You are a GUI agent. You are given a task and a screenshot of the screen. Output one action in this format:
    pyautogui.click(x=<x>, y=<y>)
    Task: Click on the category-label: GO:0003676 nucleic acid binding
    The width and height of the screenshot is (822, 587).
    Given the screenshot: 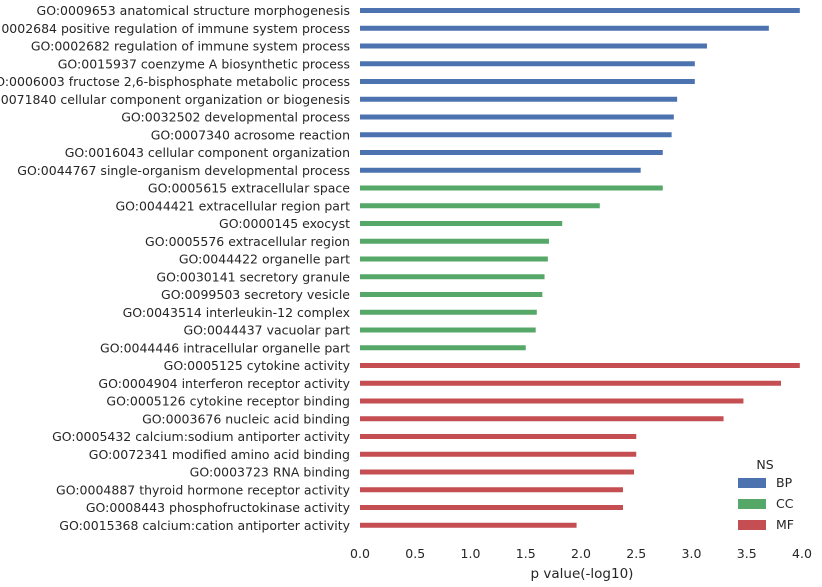 What is the action you would take?
    pyautogui.click(x=246, y=418)
    